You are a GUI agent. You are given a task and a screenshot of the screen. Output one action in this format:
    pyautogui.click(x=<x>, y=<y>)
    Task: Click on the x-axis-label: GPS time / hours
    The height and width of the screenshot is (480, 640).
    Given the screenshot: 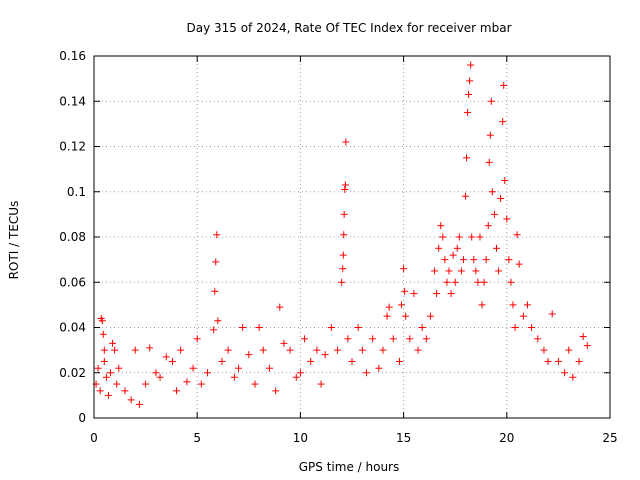 What is the action you would take?
    pyautogui.click(x=349, y=467)
    